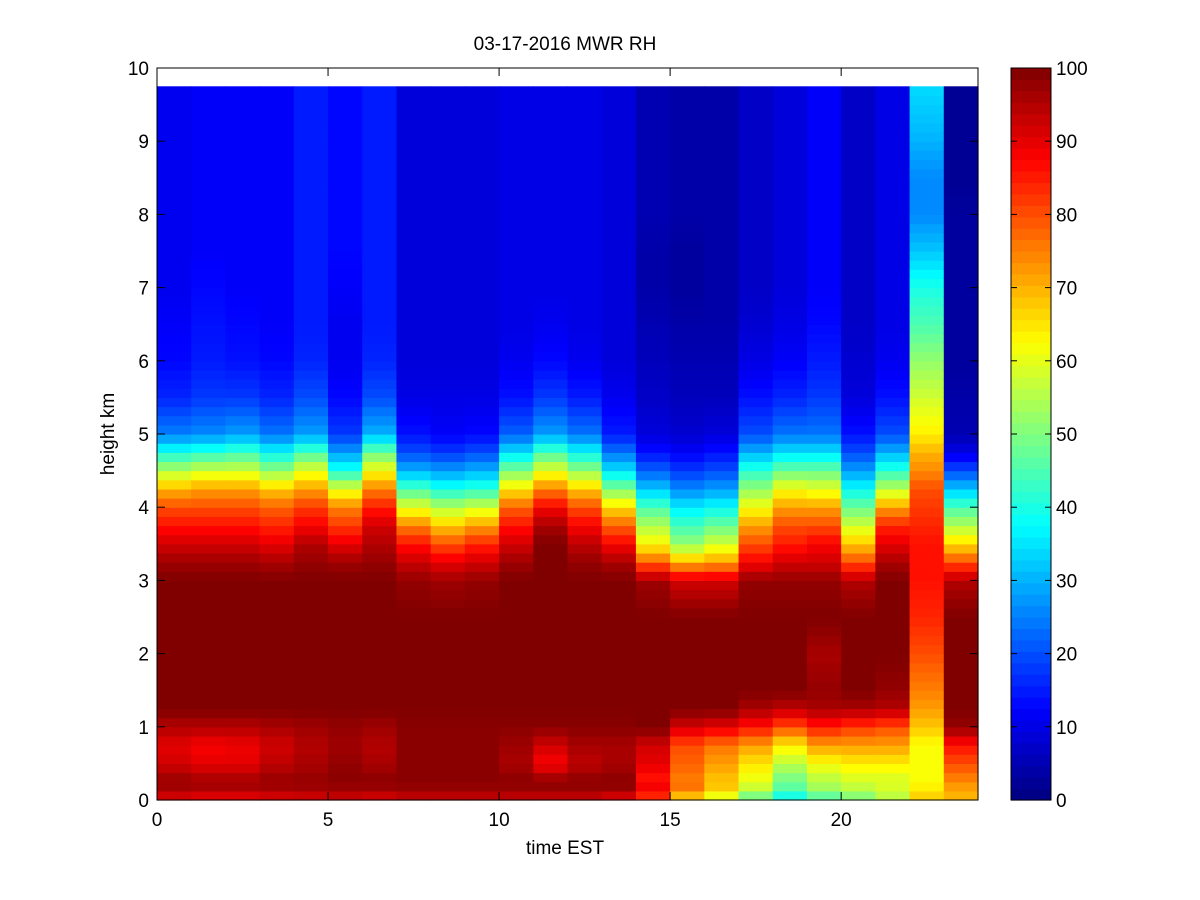 Image resolution: width=1200 pixels, height=900 pixels. Describe the element at coordinates (1031, 680) in the screenshot. I see `colorbar-strip` at that location.